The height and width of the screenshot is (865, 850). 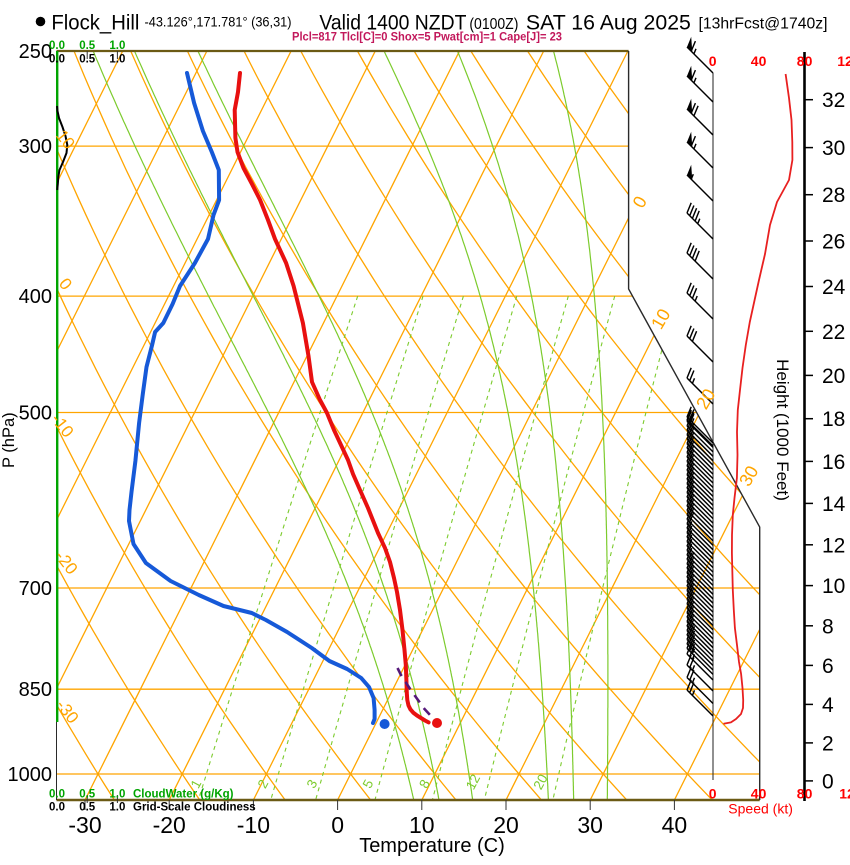 I want to click on svg-text: CloudWater (g/Kg), so click(x=183, y=795).